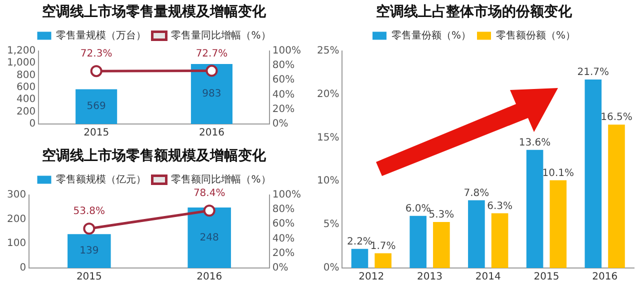 The height and width of the screenshot is (288, 640). Describe the element at coordinates (418, 208) in the screenshot. I see `data-label: 6.0%` at that location.